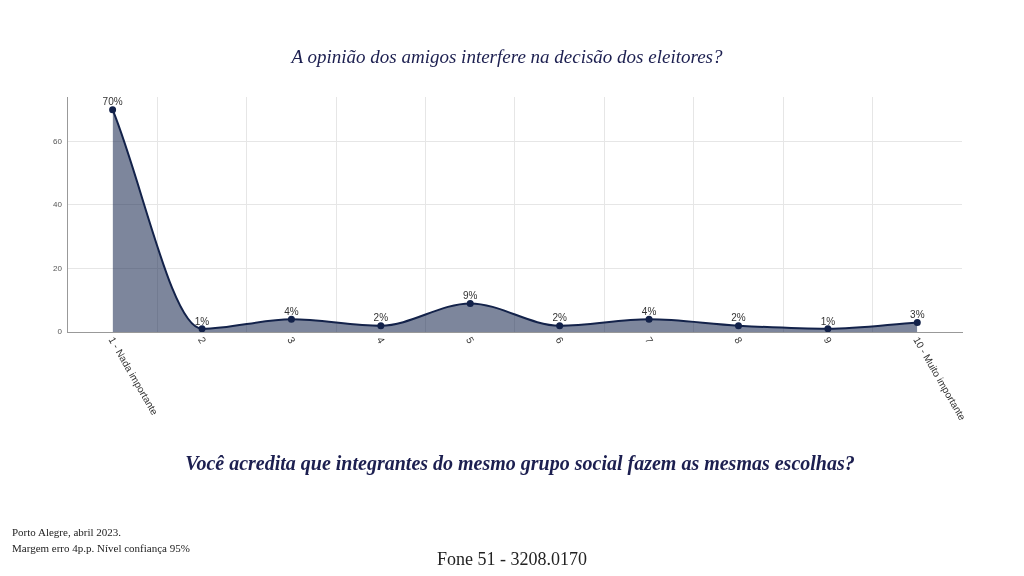 The height and width of the screenshot is (576, 1024). Describe the element at coordinates (738, 340) in the screenshot. I see `x-tick-label: 8` at that location.